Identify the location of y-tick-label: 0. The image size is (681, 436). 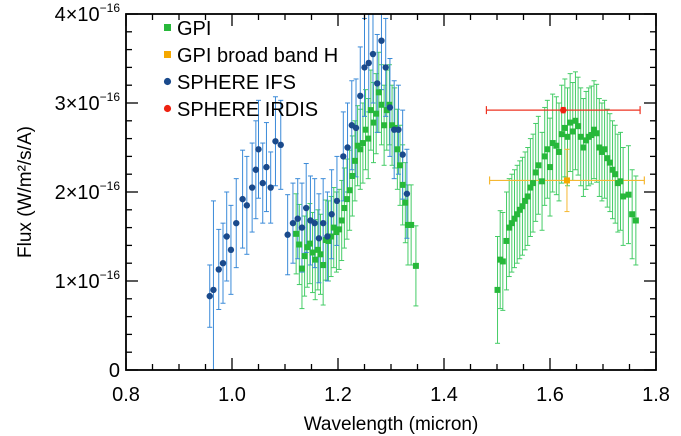
(114, 371).